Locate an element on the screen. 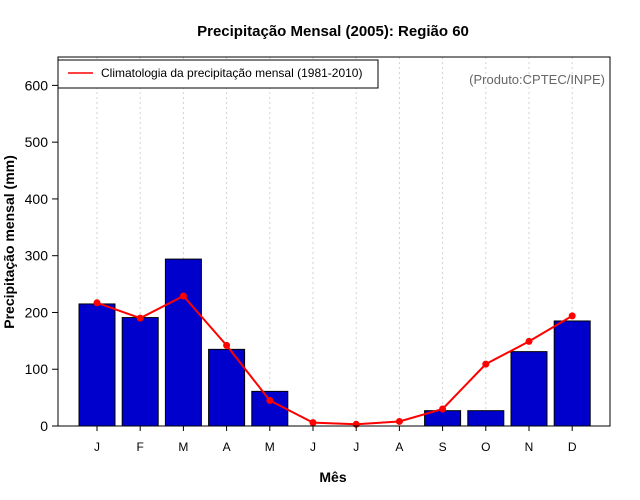  x-tick-label: N is located at coordinates (529, 447).